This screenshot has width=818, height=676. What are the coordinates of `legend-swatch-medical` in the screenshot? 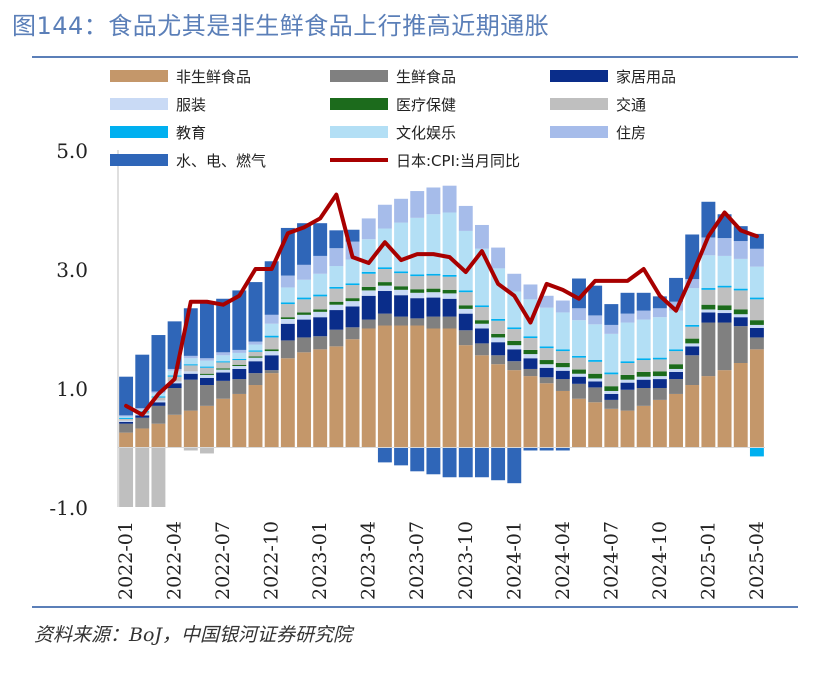 It's located at (359, 104).